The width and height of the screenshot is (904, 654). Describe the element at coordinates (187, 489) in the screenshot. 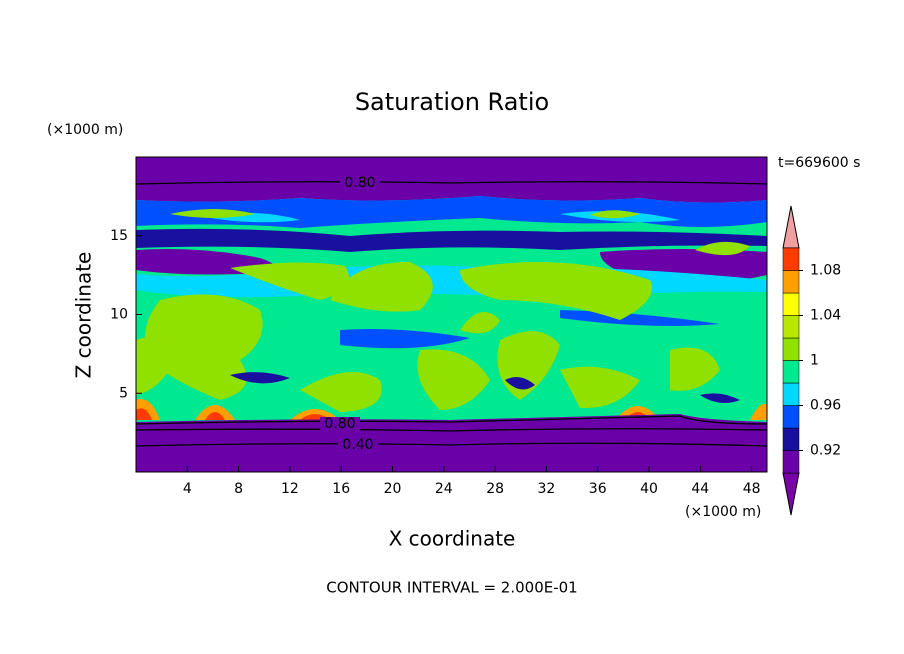

I see `x-tick-label: 4` at that location.